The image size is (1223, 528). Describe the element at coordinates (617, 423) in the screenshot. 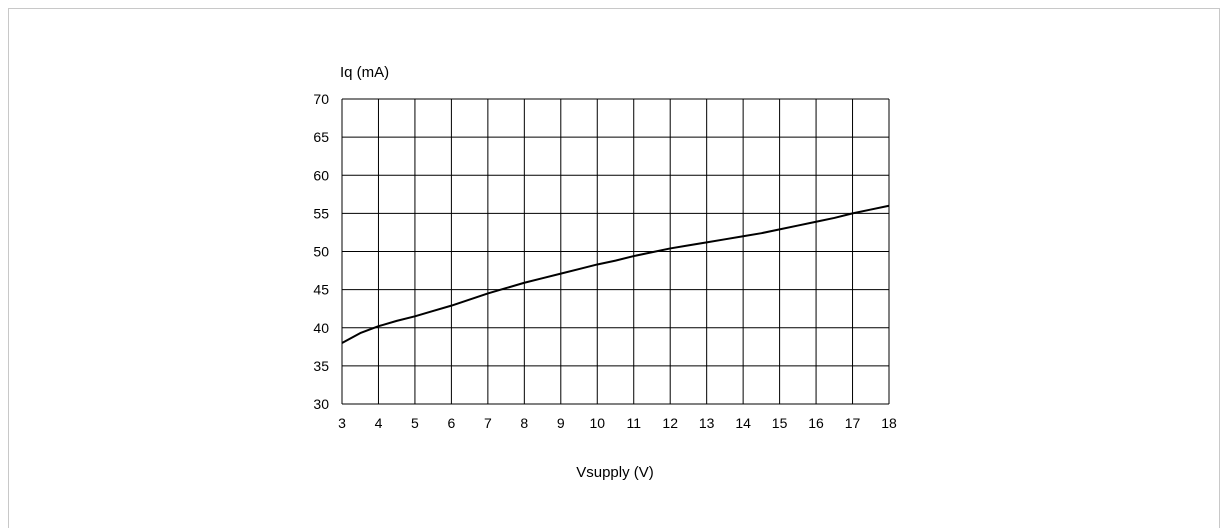

I see `x-tick-labels: 3 4 5 6 7 8 9 10 11 12 13 14 15 16 17 18` at that location.